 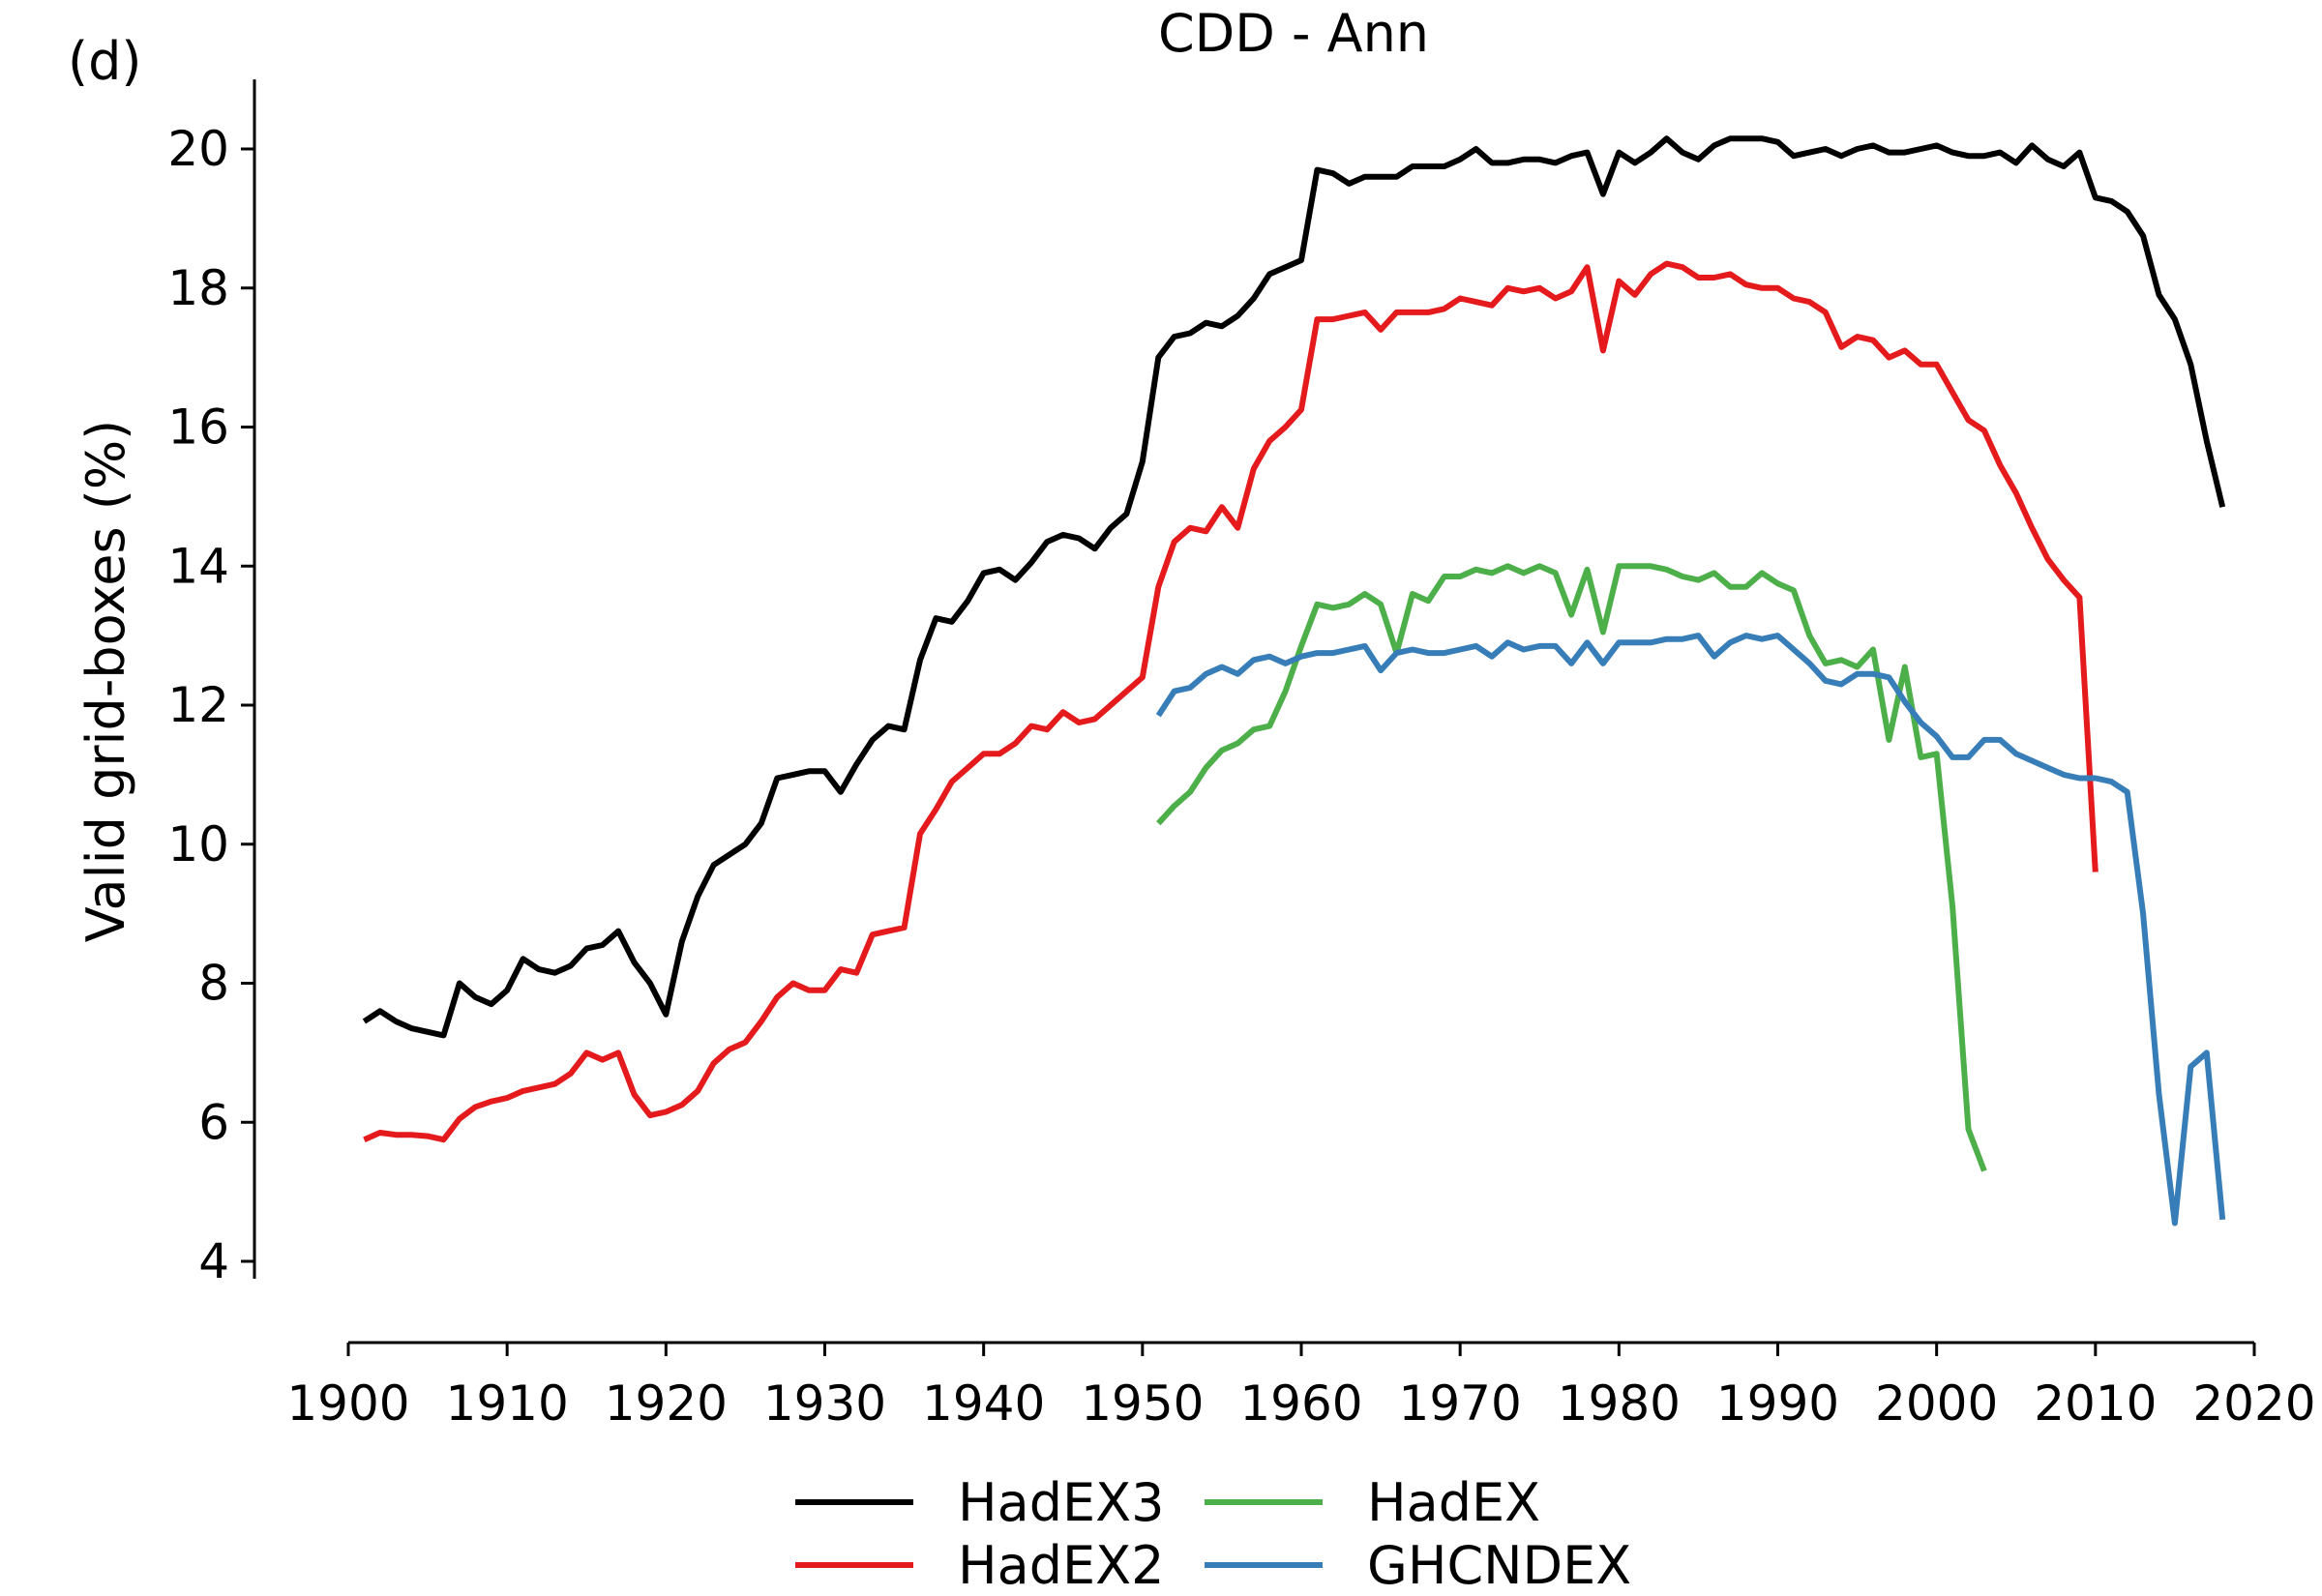 What do you see at coordinates (1061, 1565) in the screenshot?
I see `legend-label: HadEX2` at bounding box center [1061, 1565].